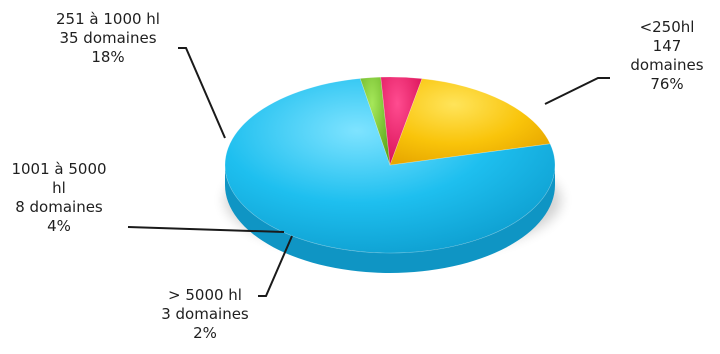 Image resolution: width=720 pixels, height=354 pixels. I want to click on slice-label-3: 251 à 1000 hl 35 domaines 18%, so click(108, 38).